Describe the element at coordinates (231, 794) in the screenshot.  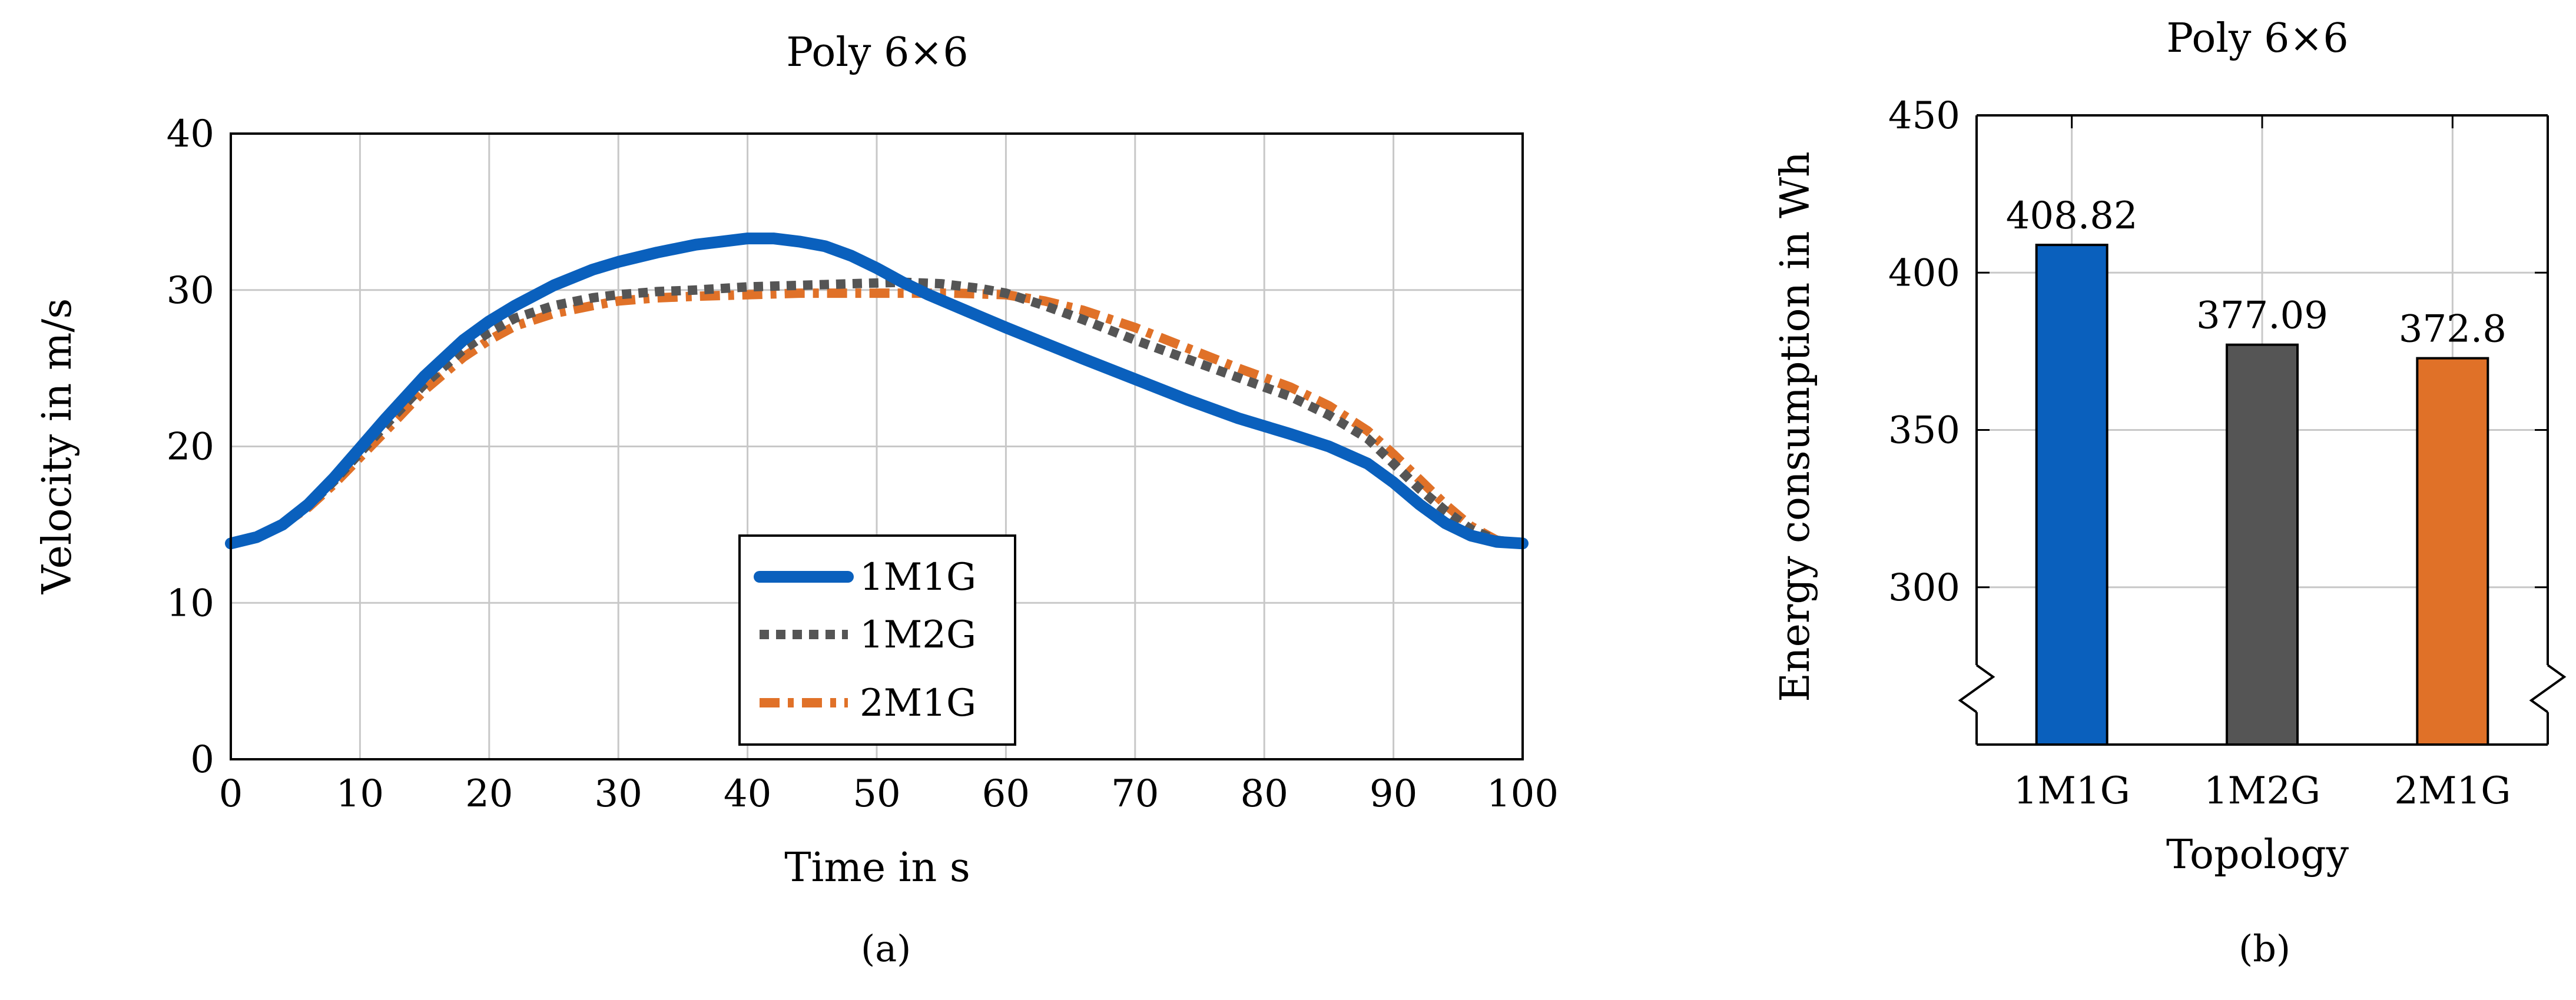
I see `x-tick-label-0: 0` at that location.